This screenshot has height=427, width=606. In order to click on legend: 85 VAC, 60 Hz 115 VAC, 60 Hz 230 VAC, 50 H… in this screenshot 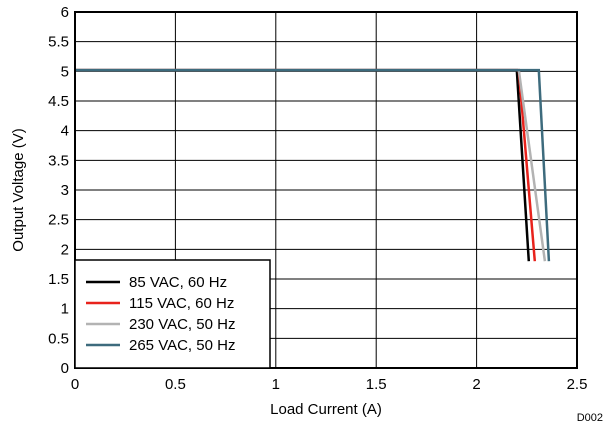, I will do `click(172, 314)`.